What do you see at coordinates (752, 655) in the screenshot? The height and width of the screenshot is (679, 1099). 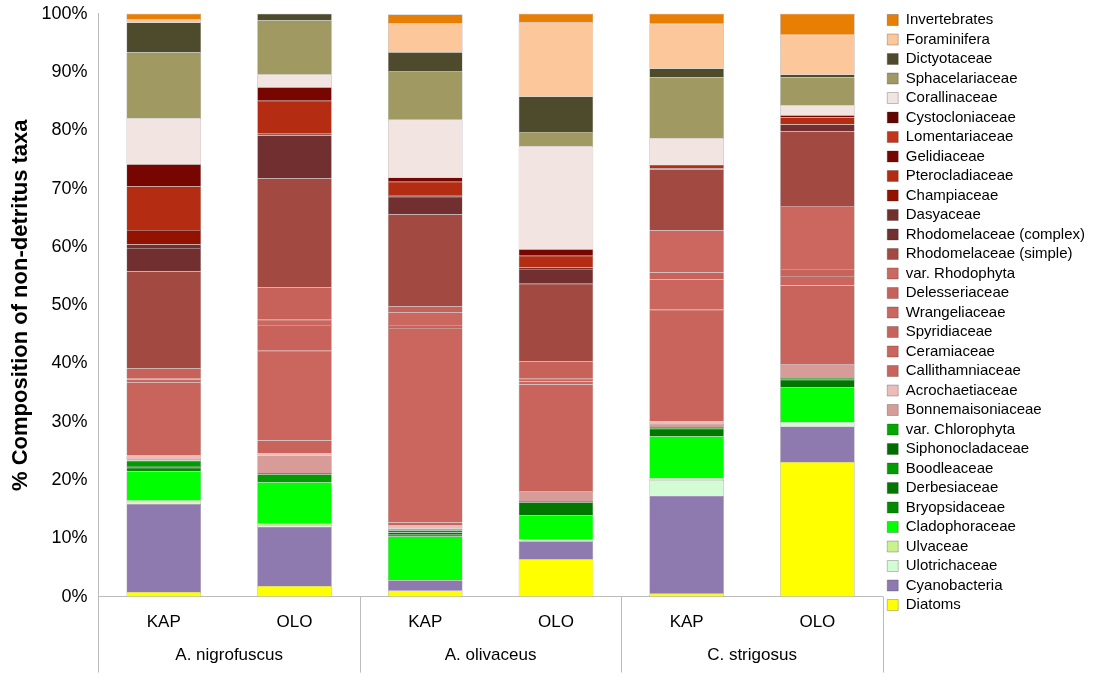 I see `text: C. strigosus` at bounding box center [752, 655].